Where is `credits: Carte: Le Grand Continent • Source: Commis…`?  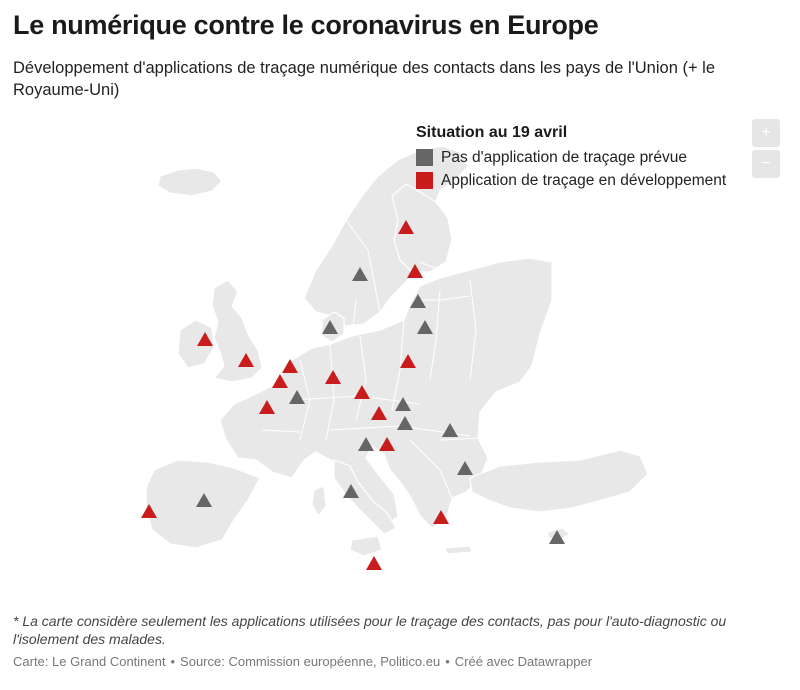
credits: Carte: Le Grand Continent • Source: Commis… is located at coordinates (302, 661).